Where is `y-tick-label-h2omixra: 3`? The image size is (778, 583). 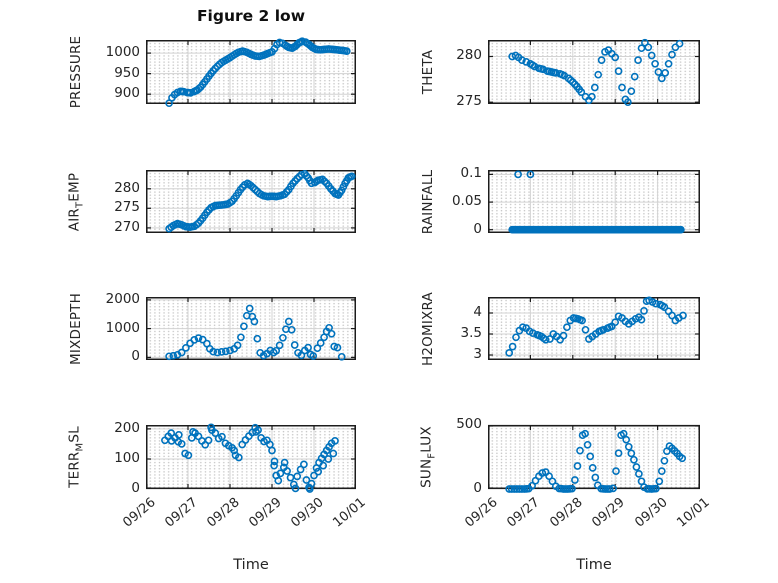
y-tick-label-h2omixra: 3 is located at coordinates (477, 353).